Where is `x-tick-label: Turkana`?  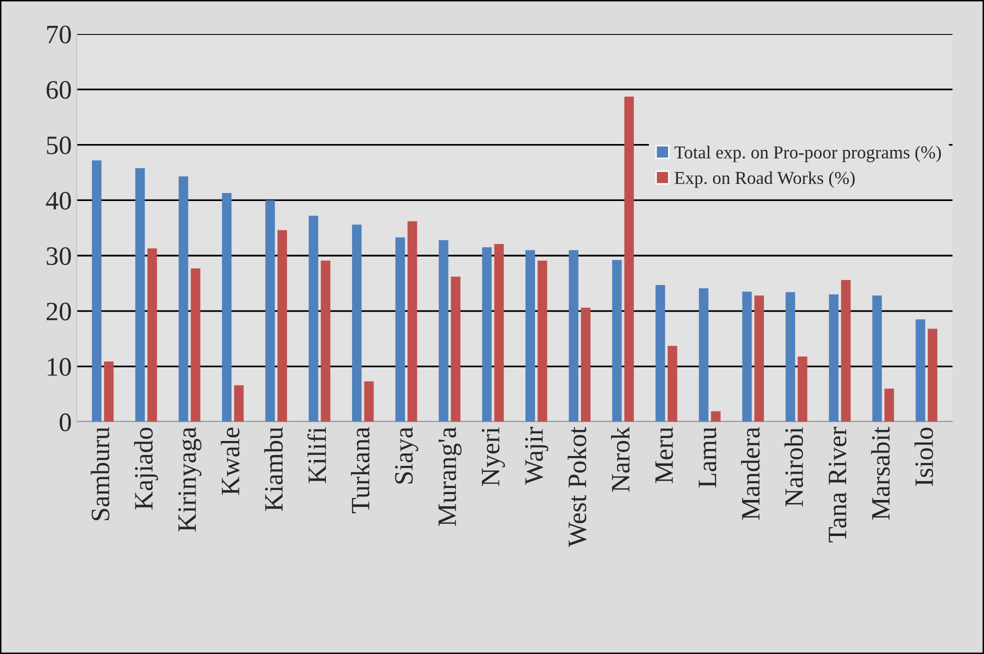 x-tick-label: Turkana is located at coordinates (360, 470).